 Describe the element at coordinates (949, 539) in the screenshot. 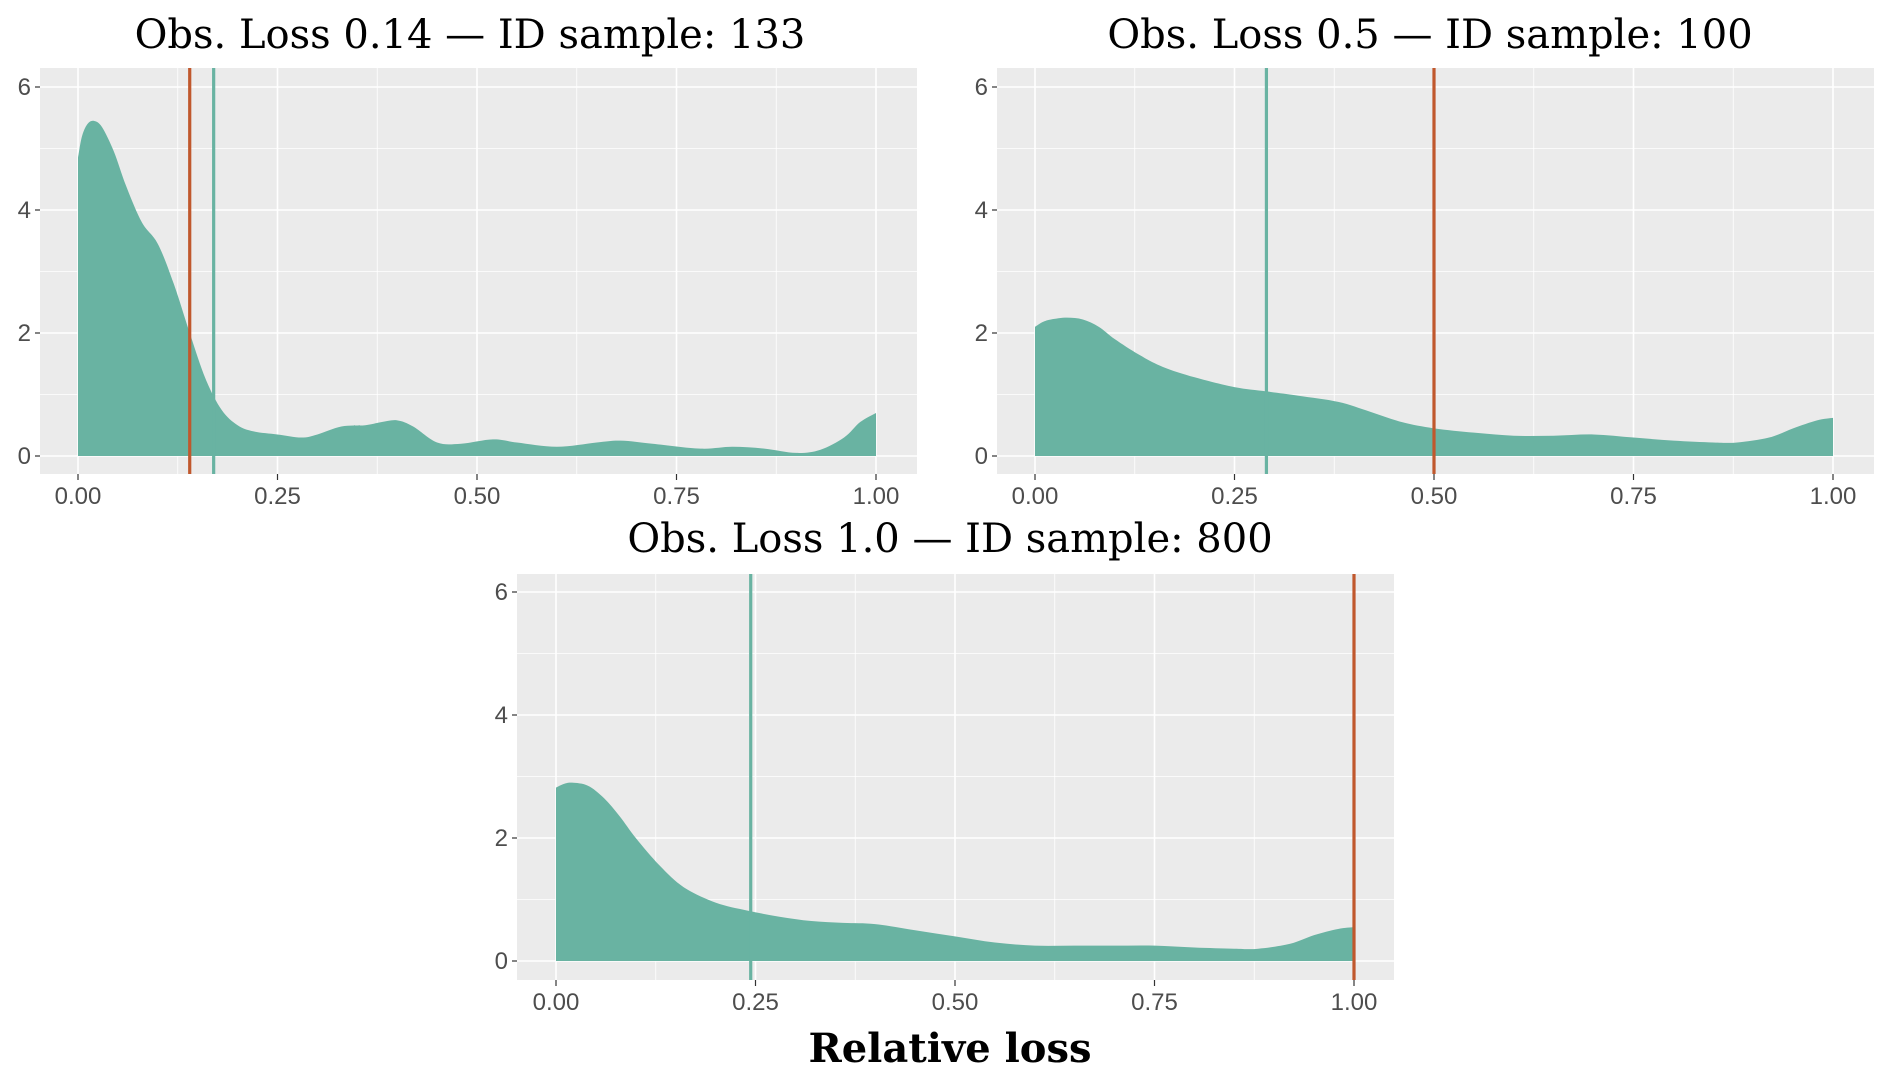

I see `panel-title: Obs. Loss 1.0 — ID sample: 800` at that location.